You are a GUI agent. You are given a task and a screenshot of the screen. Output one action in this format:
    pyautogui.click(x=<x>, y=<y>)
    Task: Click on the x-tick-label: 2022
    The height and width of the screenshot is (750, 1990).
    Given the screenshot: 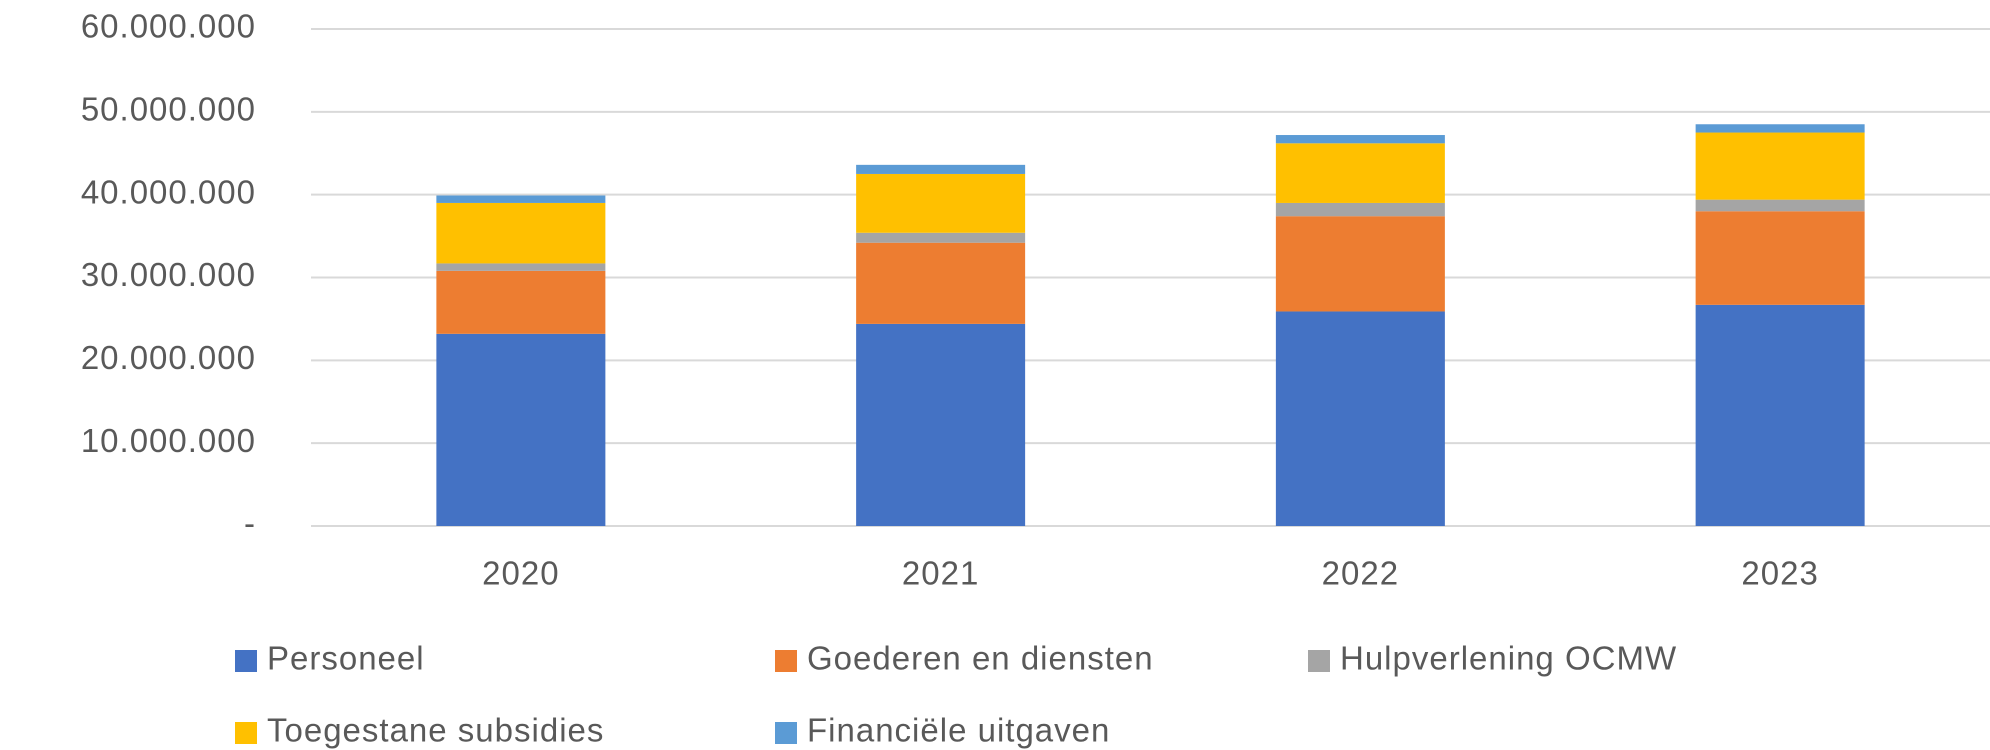 What is the action you would take?
    pyautogui.click(x=1360, y=573)
    